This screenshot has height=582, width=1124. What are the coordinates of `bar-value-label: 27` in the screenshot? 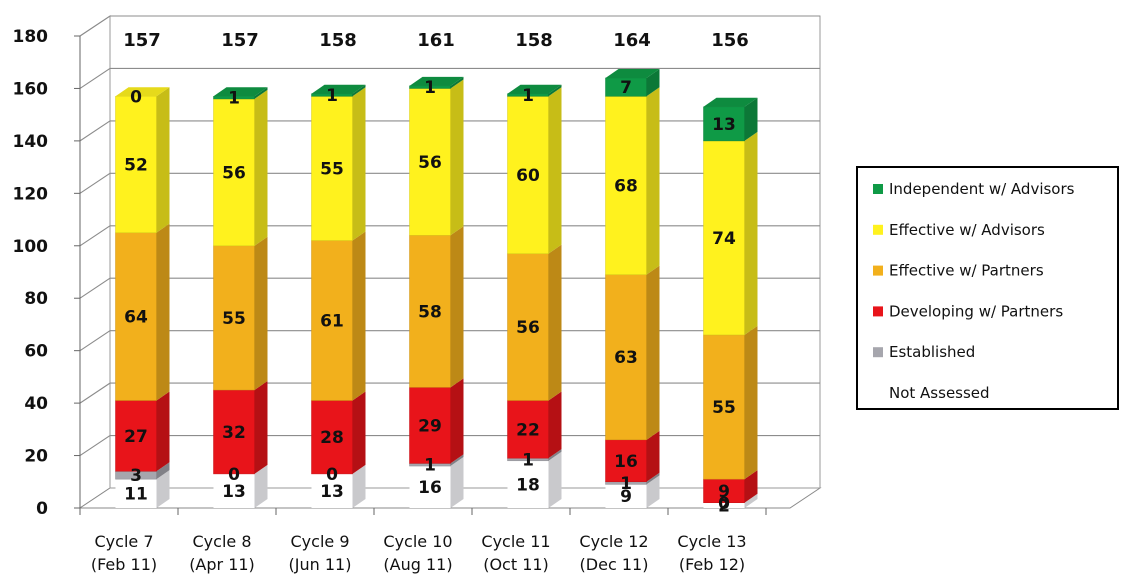 It's located at (136, 437).